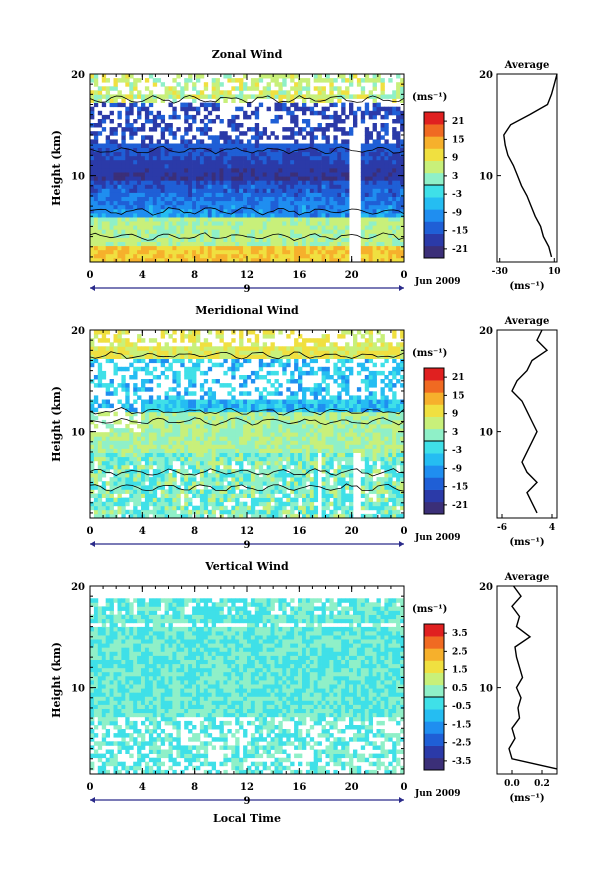 This screenshot has height=873, width=616. Describe the element at coordinates (247, 150) in the screenshot. I see `contour-line` at that location.